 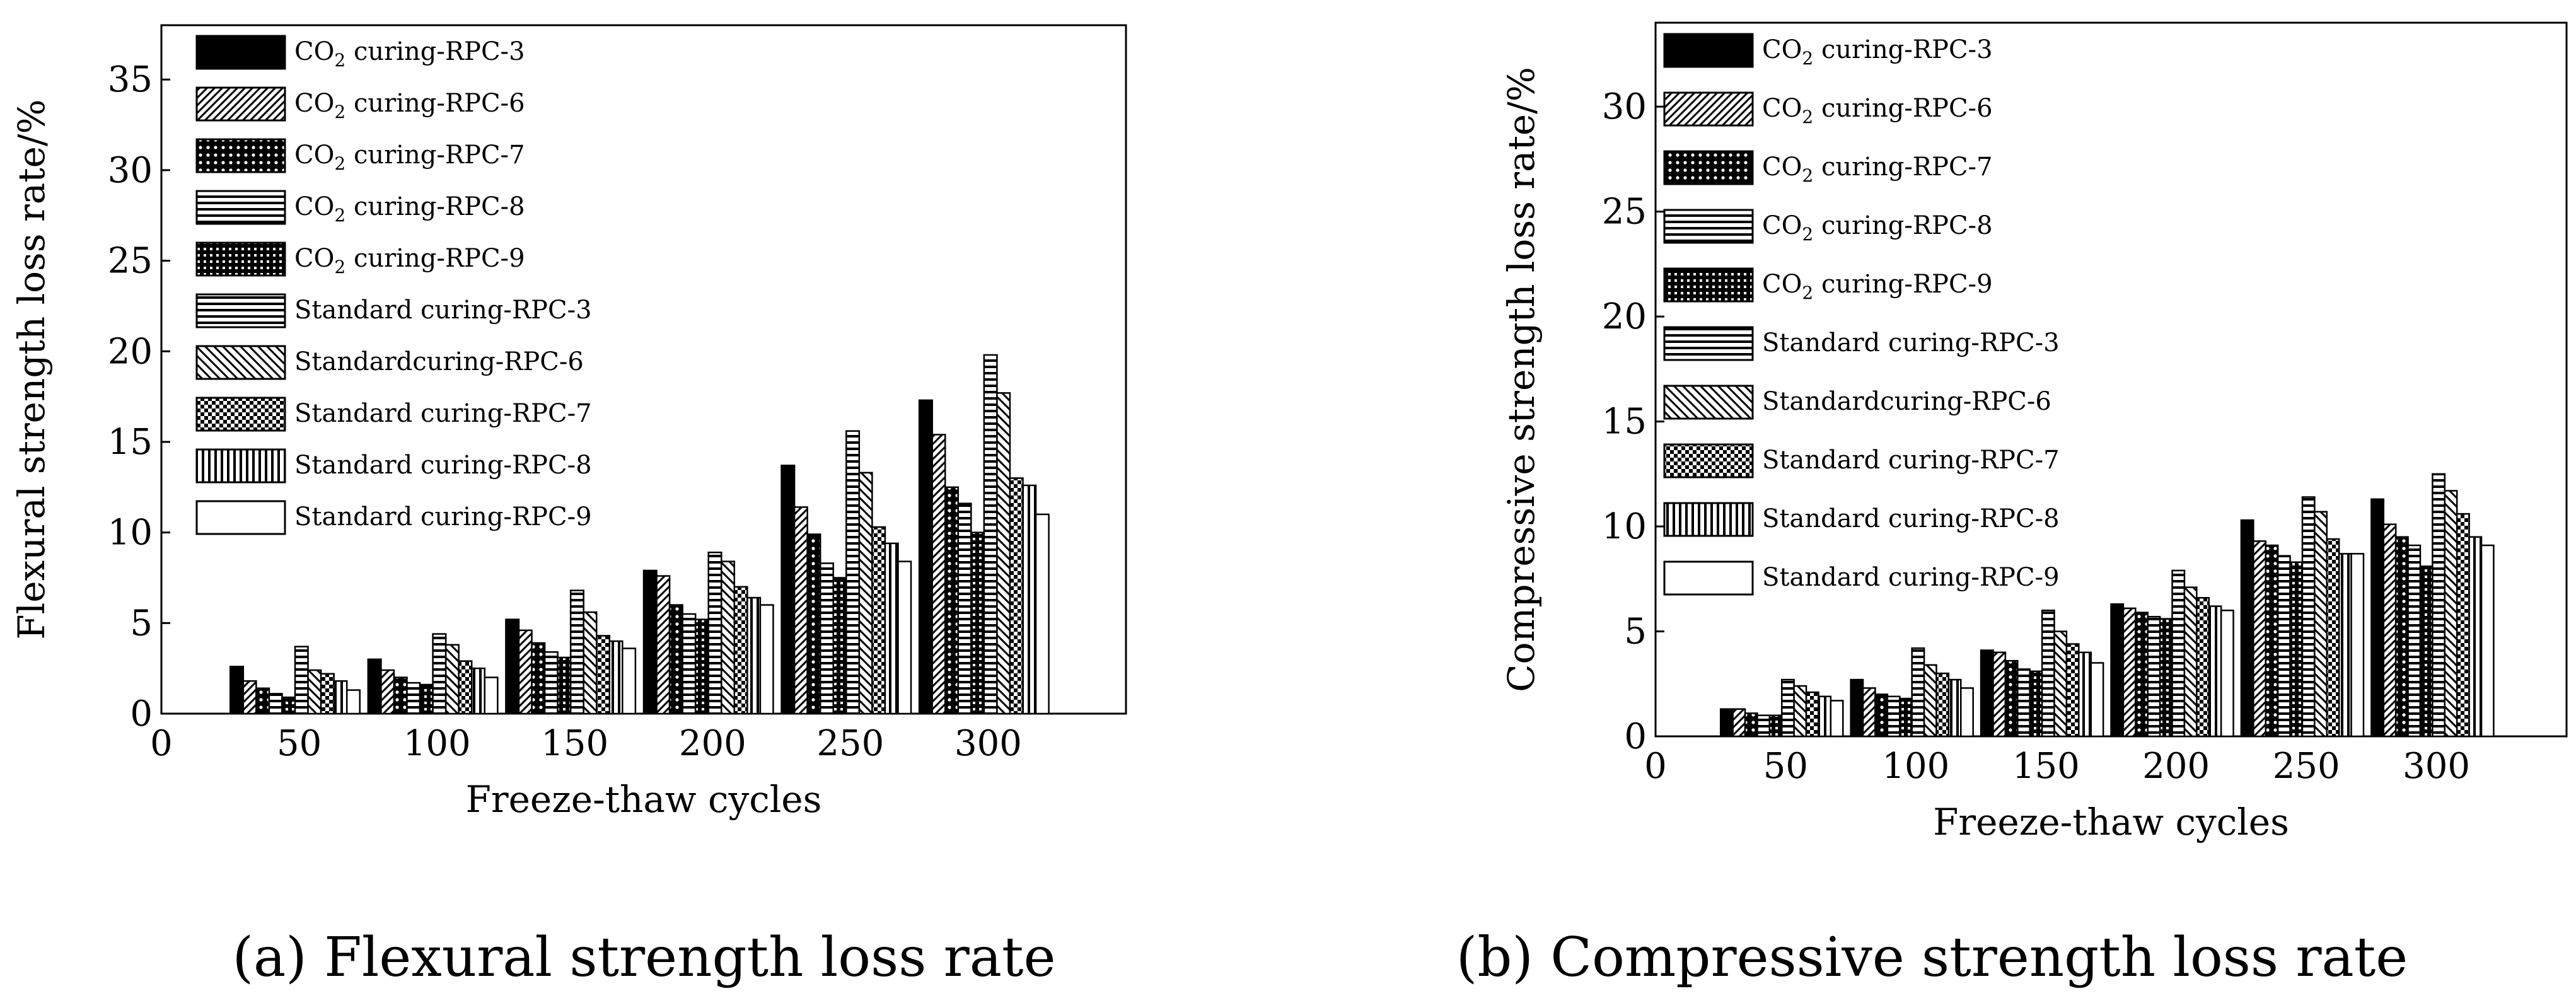 What do you see at coordinates (31, 369) in the screenshot?
I see `y-axis-label: Flexural strength loss rate/%` at bounding box center [31, 369].